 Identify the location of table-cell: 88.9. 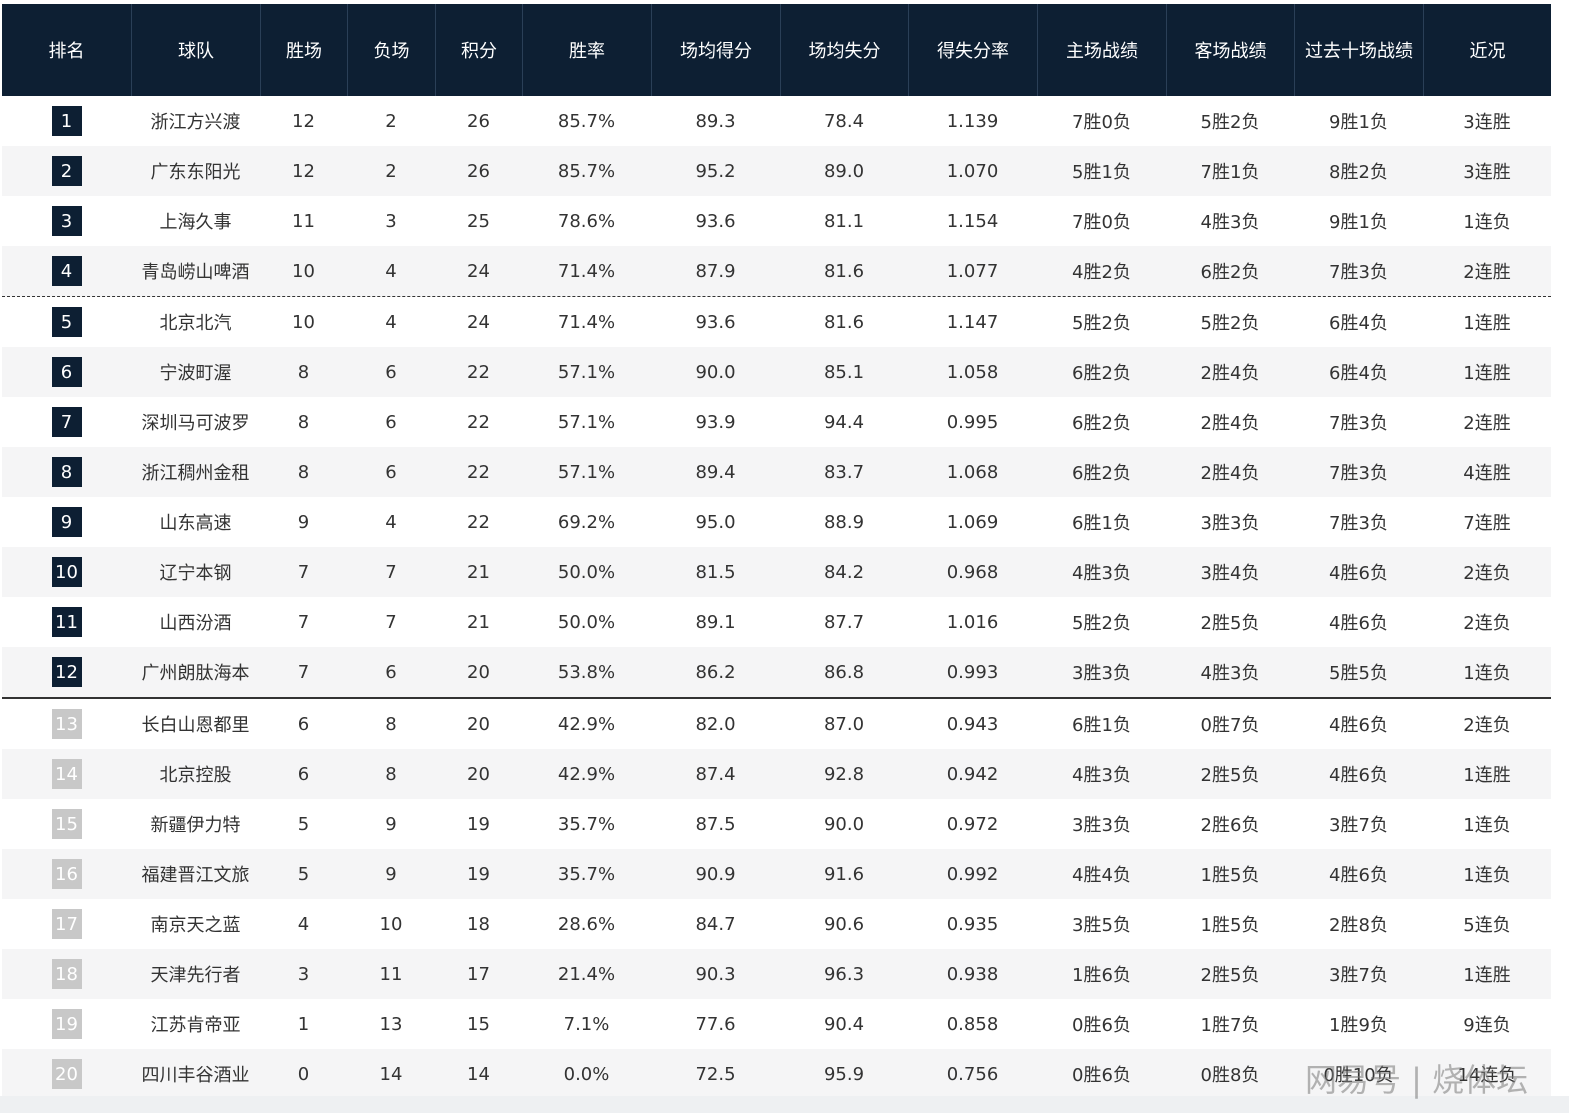
(844, 522).